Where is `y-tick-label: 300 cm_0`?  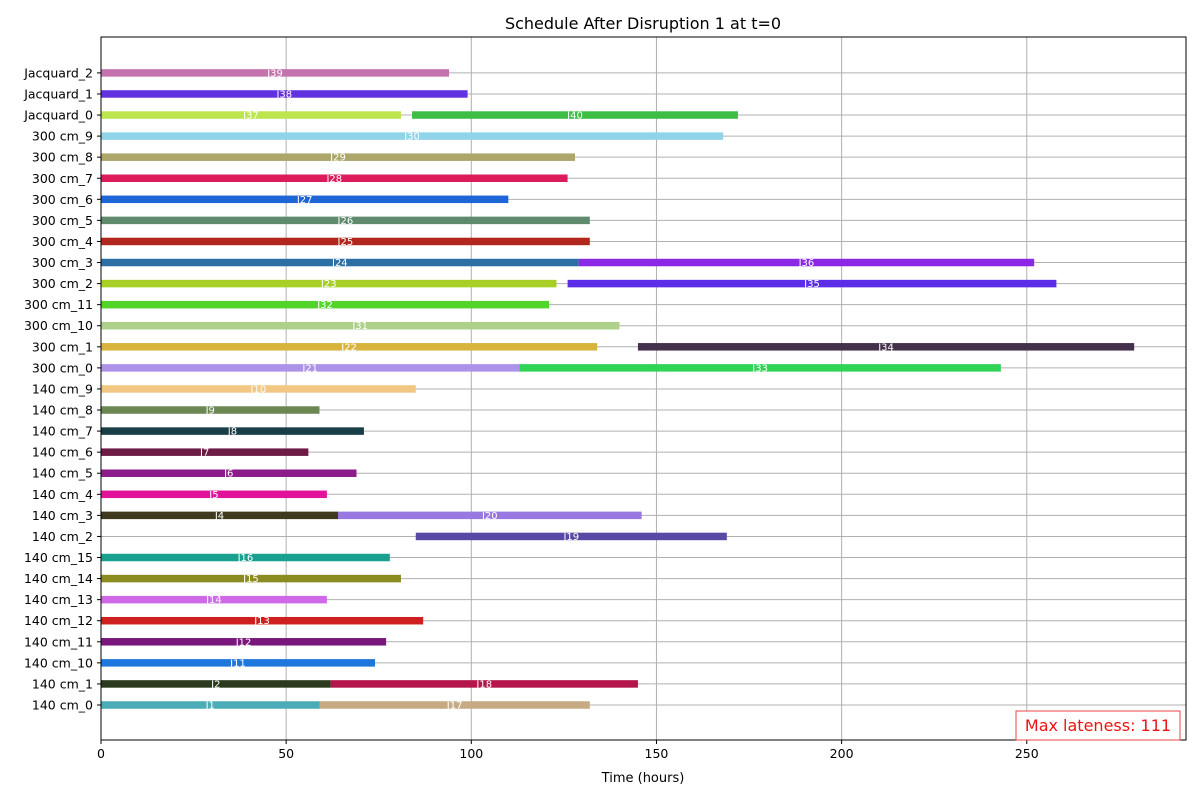 y-tick-label: 300 cm_0 is located at coordinates (62, 367).